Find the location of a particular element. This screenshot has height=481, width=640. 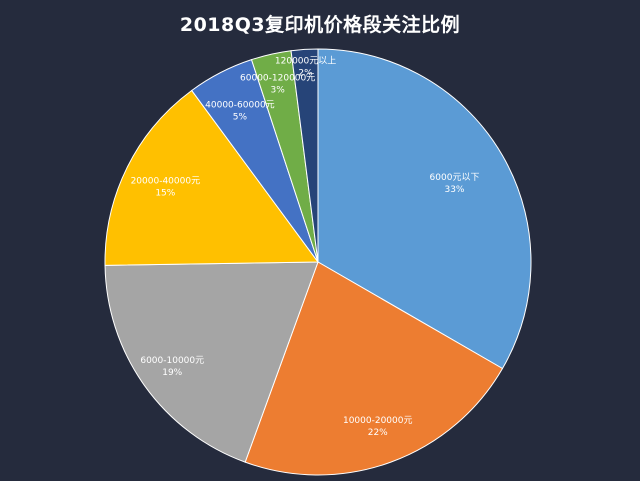

slice-category-label: 10000-20000元 is located at coordinates (378, 421).